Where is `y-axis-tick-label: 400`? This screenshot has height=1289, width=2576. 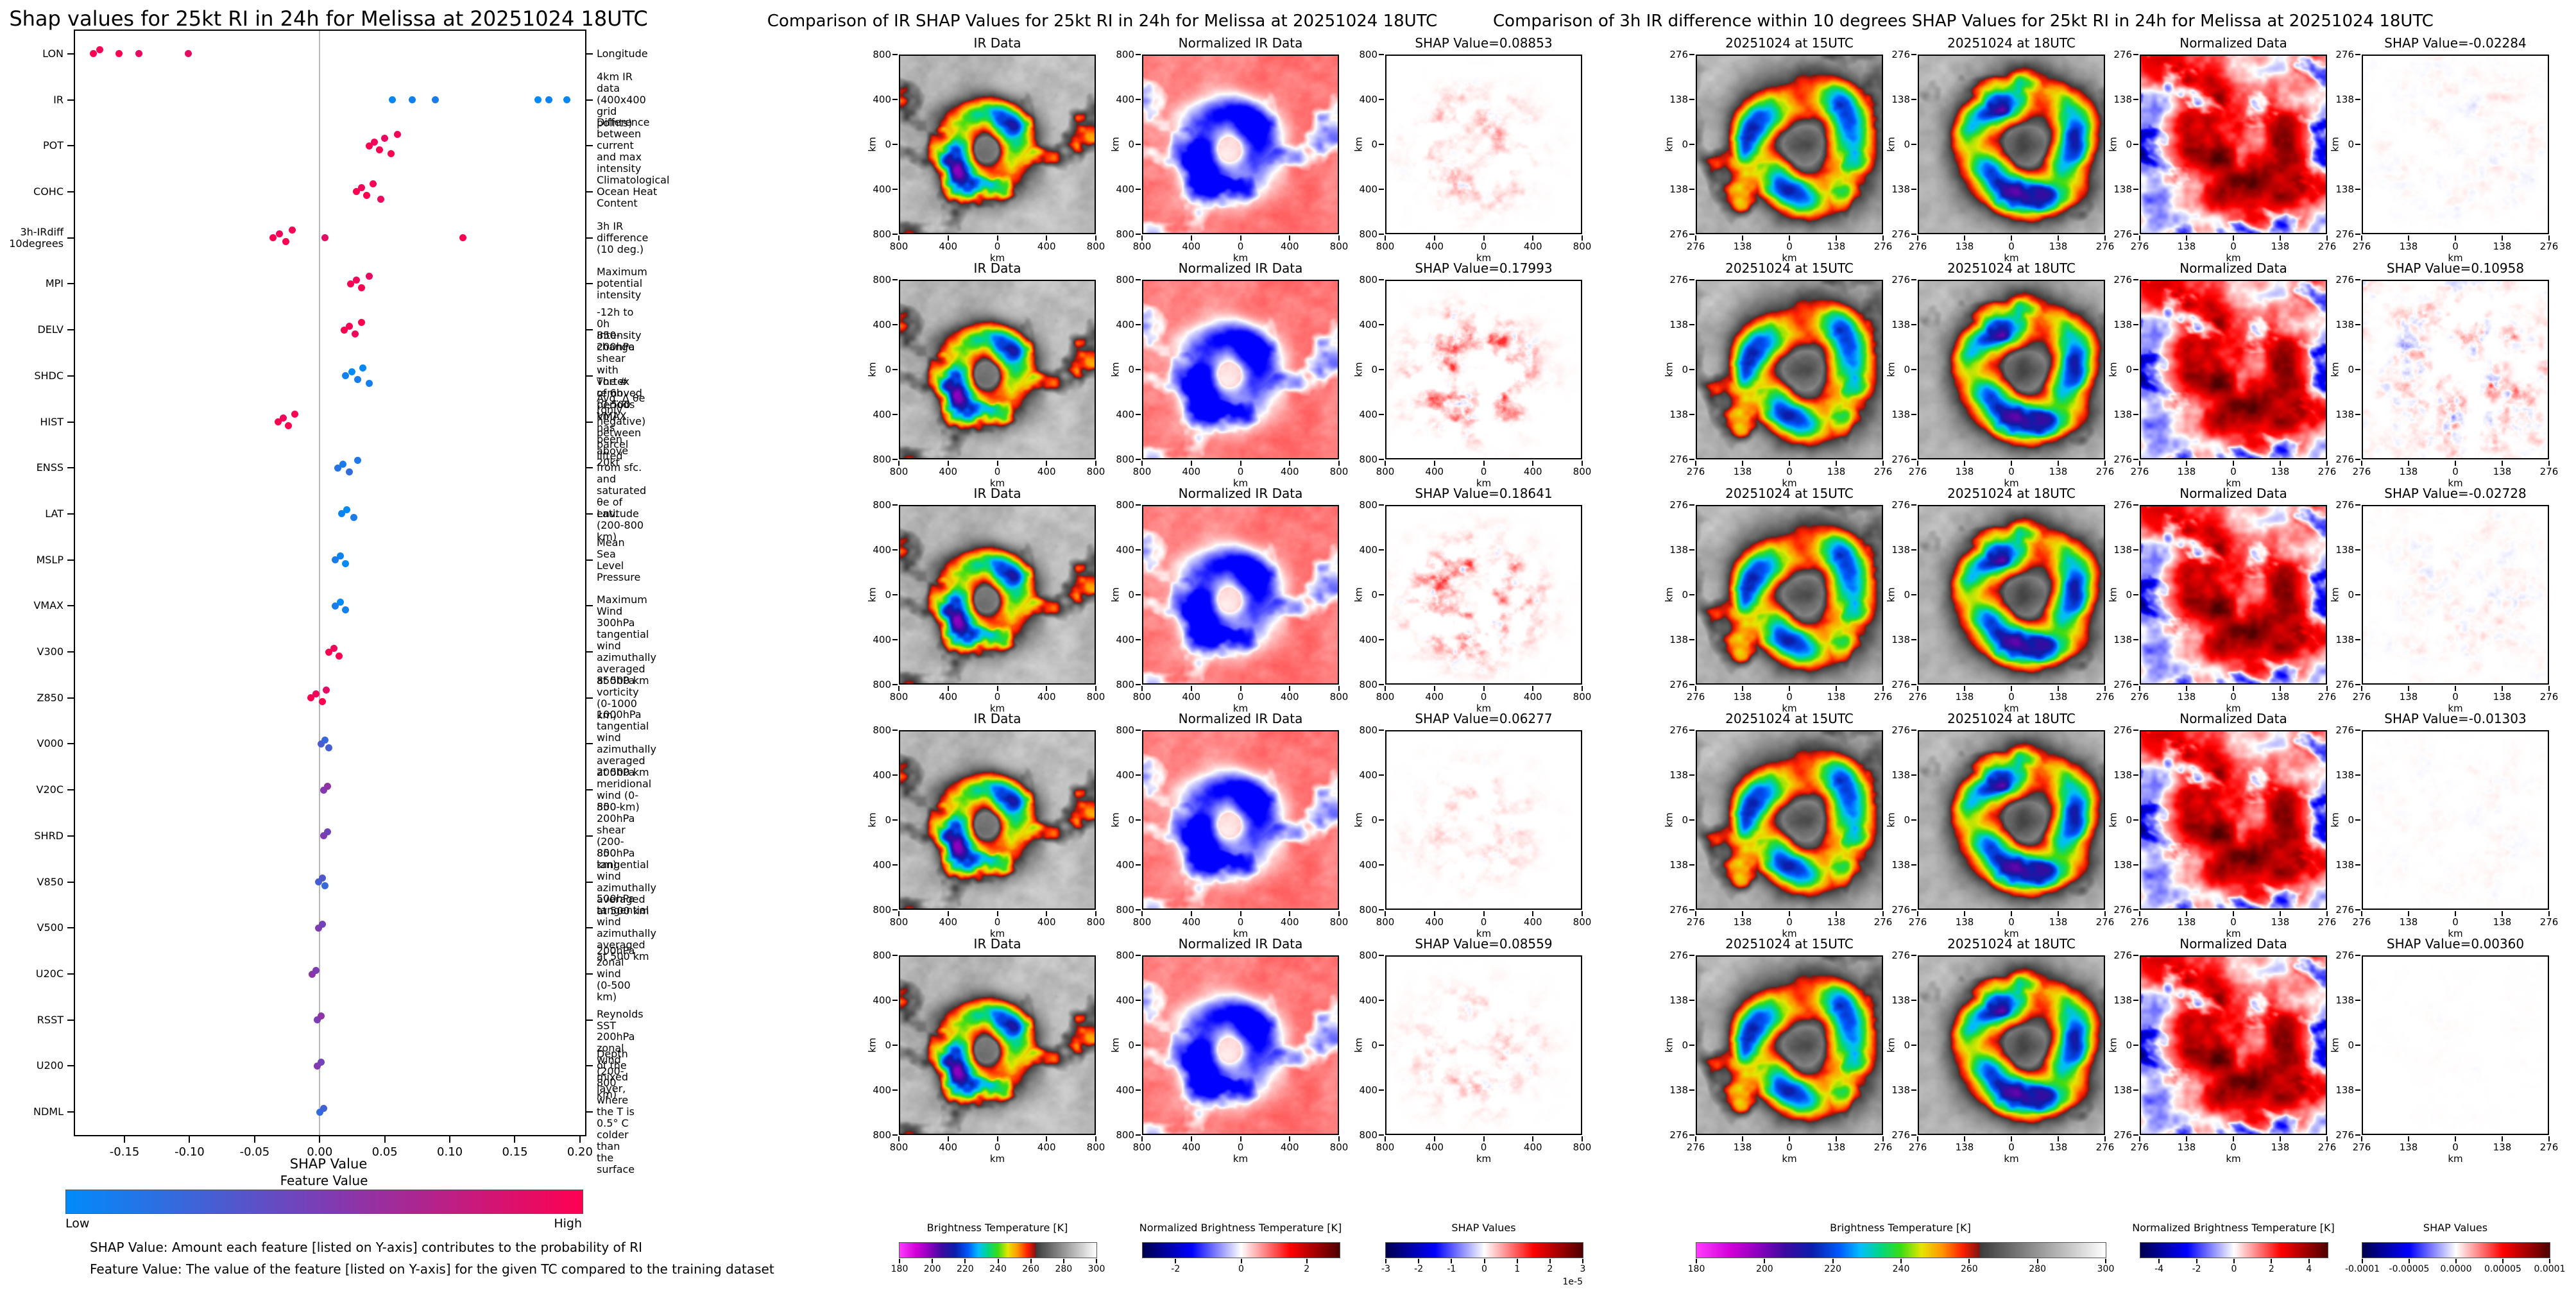 y-axis-tick-label: 400 is located at coordinates (1125, 415).